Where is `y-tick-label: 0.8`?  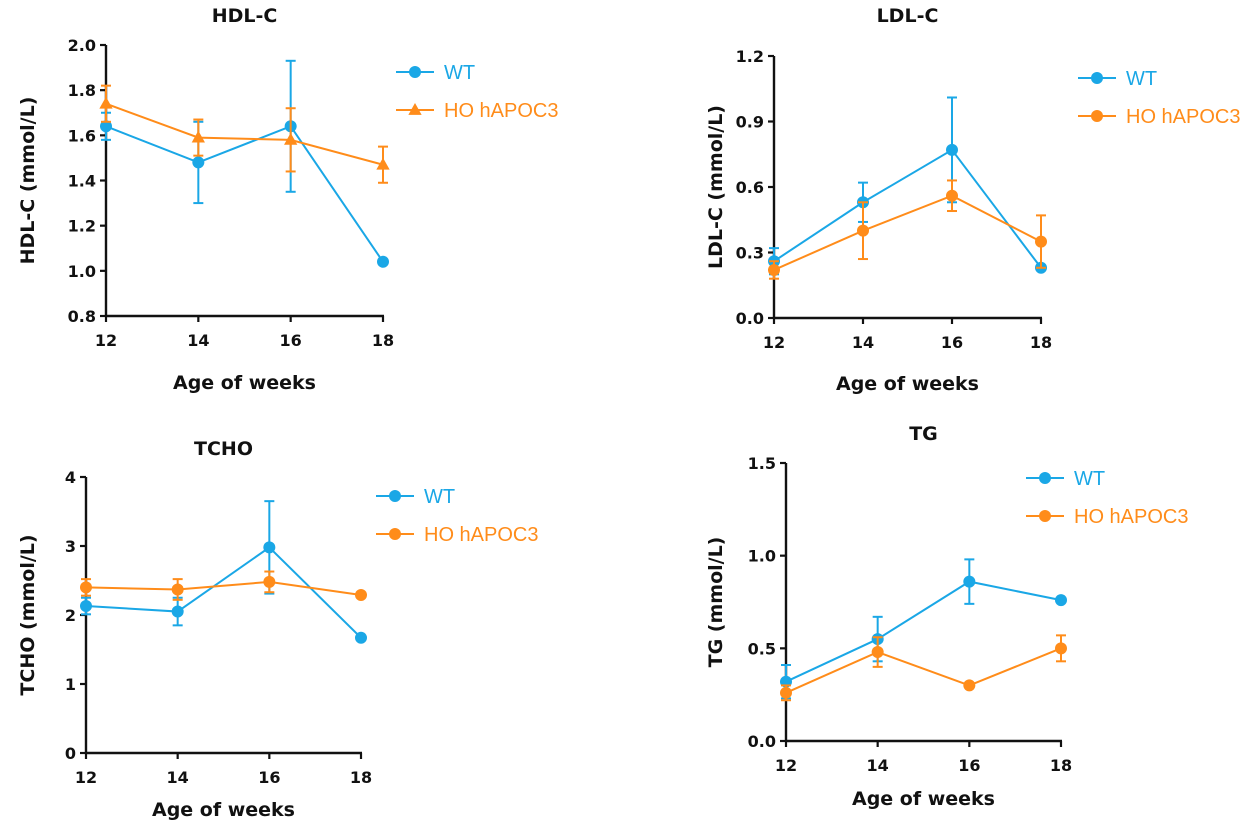
y-tick-label: 0.8 is located at coordinates (82, 316).